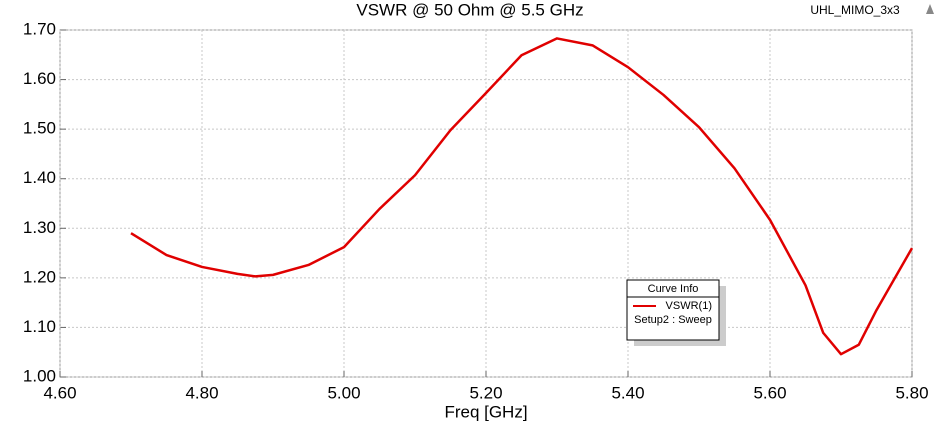 The width and height of the screenshot is (941, 427). What do you see at coordinates (485, 392) in the screenshot?
I see `x-tick-label: 5.20` at bounding box center [485, 392].